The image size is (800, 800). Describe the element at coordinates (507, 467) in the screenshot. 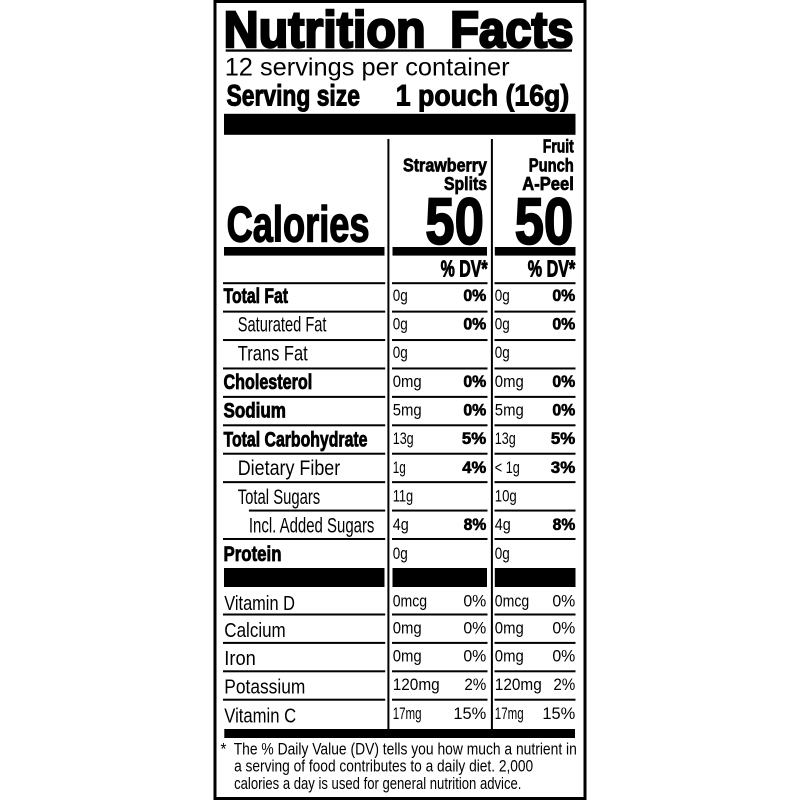

I see `svg-text: < 1g` at that location.